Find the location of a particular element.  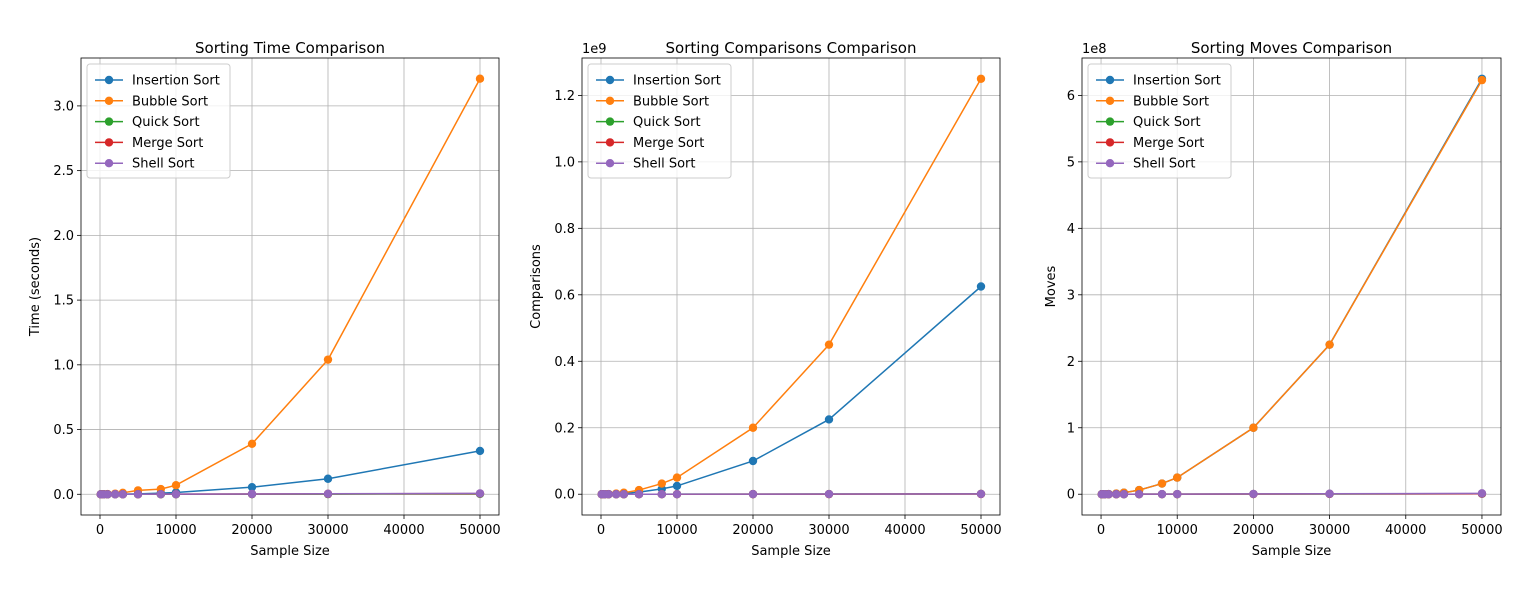

y-offset-label: 1e9 is located at coordinates (594, 49).